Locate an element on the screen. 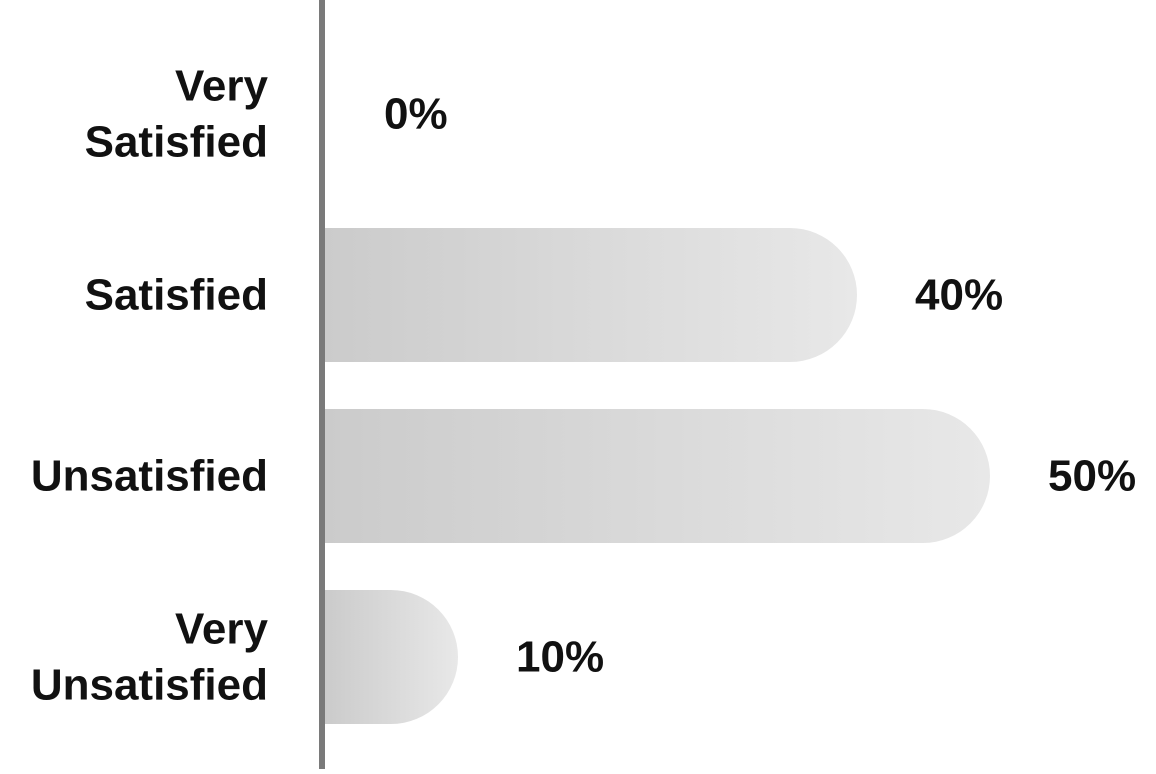 The width and height of the screenshot is (1156, 774). category-label-3-line-0: Very is located at coordinates (222, 629).